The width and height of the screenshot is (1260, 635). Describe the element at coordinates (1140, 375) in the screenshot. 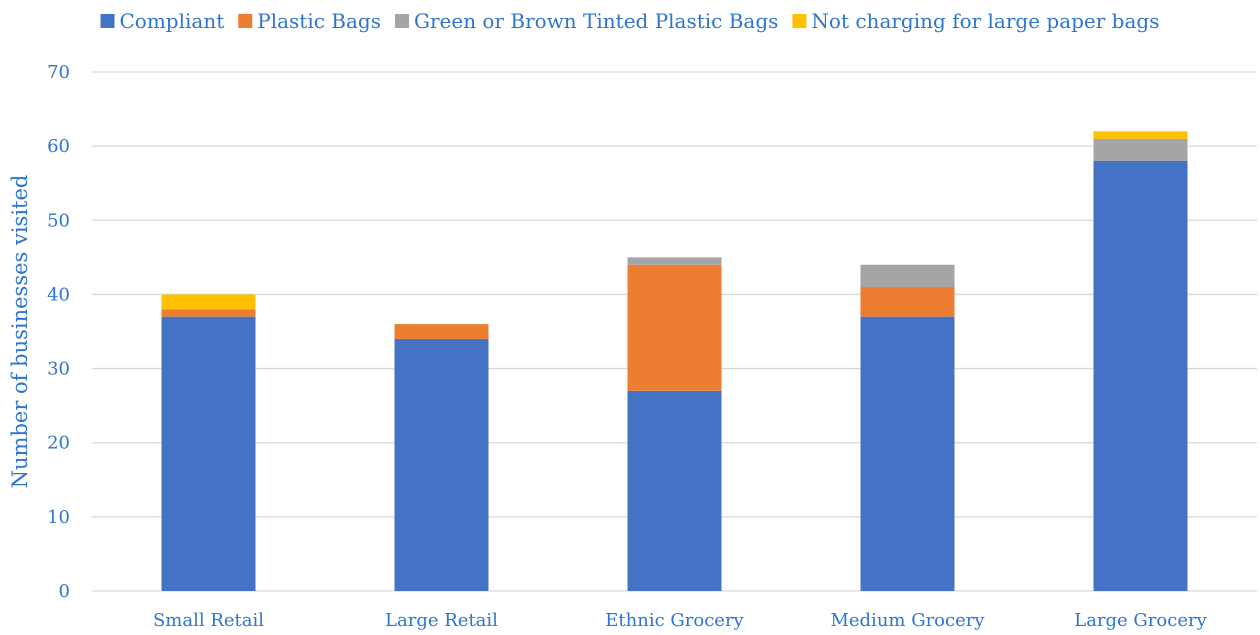

I see `bar-large-grocery-compliant` at that location.